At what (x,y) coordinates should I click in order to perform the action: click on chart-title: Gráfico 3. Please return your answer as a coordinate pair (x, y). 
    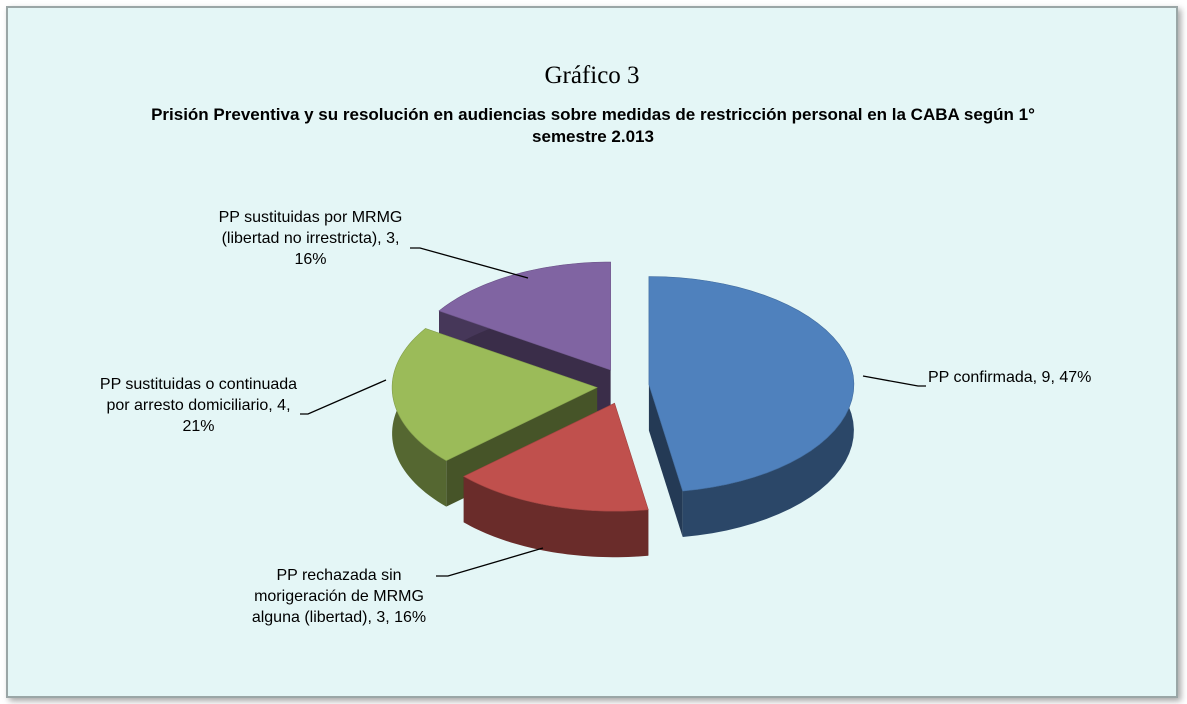
    Looking at the image, I should click on (592, 75).